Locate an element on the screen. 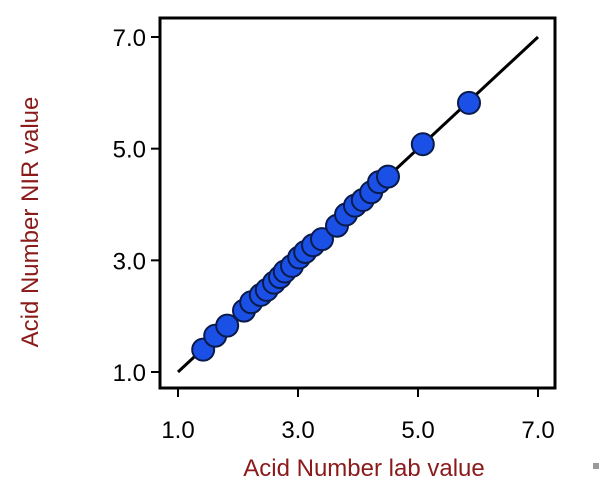 This screenshot has width=600, height=486. x-axis-title: Acid Number lab value is located at coordinates (363, 468).